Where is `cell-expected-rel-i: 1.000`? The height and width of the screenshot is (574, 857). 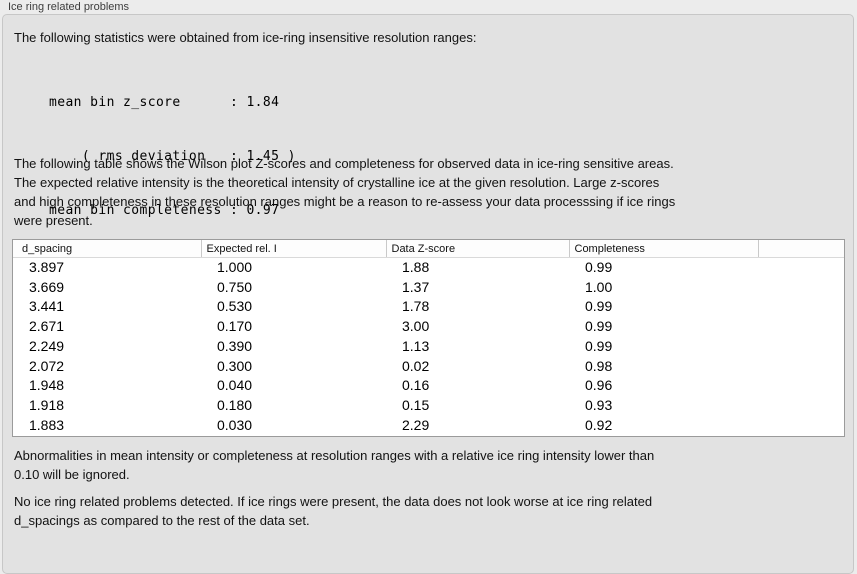
cell-expected-rel-i: 1.000 is located at coordinates (235, 267).